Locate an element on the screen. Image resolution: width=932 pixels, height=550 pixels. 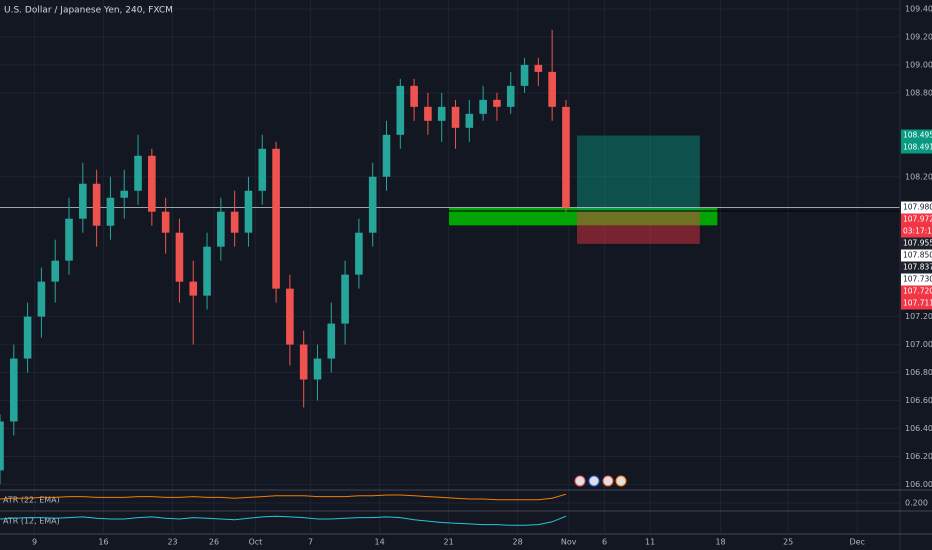
y-tick-label: 106.600 is located at coordinates (918, 400).